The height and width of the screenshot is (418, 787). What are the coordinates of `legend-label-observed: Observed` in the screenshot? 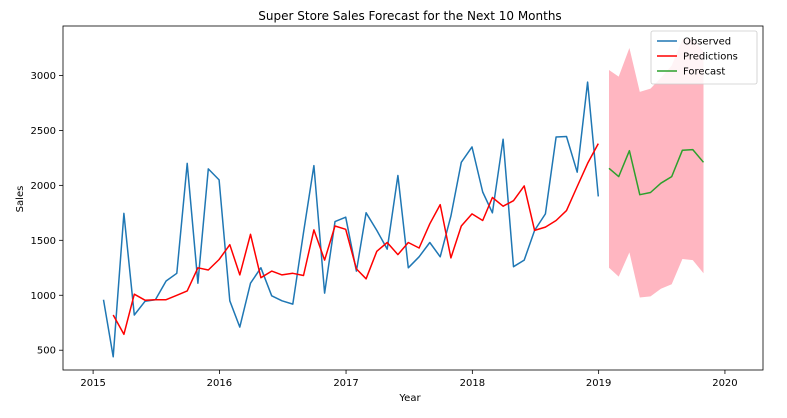 It's located at (707, 42).